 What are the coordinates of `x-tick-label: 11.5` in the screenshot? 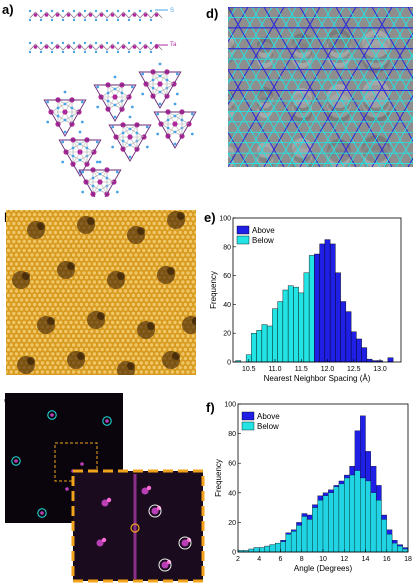 It's located at (301, 369).